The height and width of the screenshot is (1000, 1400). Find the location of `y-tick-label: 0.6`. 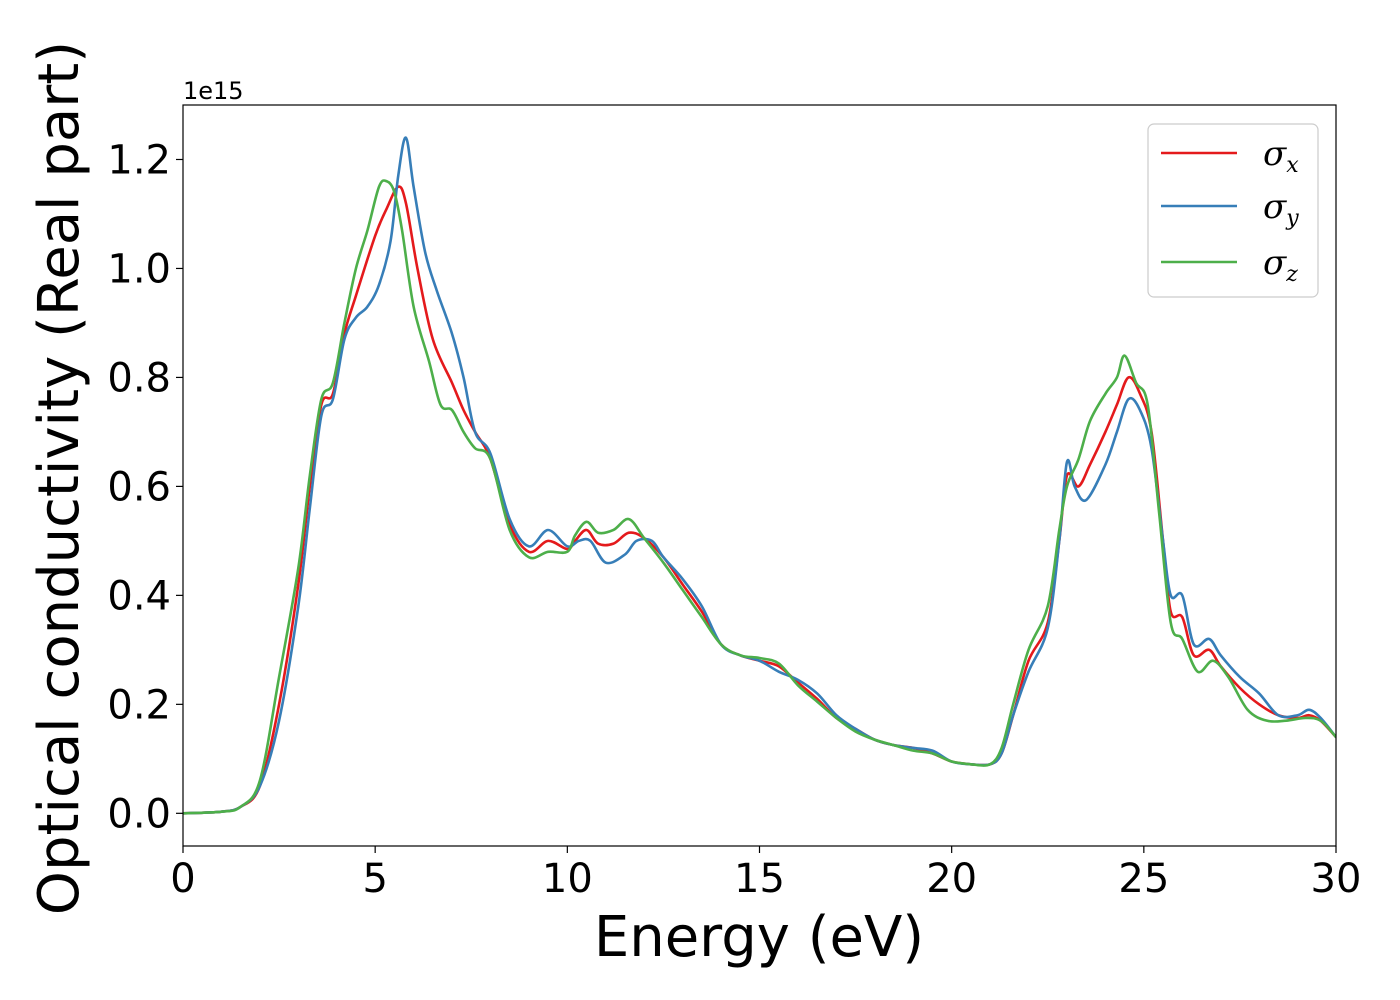

y-tick-label: 0.6 is located at coordinates (139, 487).